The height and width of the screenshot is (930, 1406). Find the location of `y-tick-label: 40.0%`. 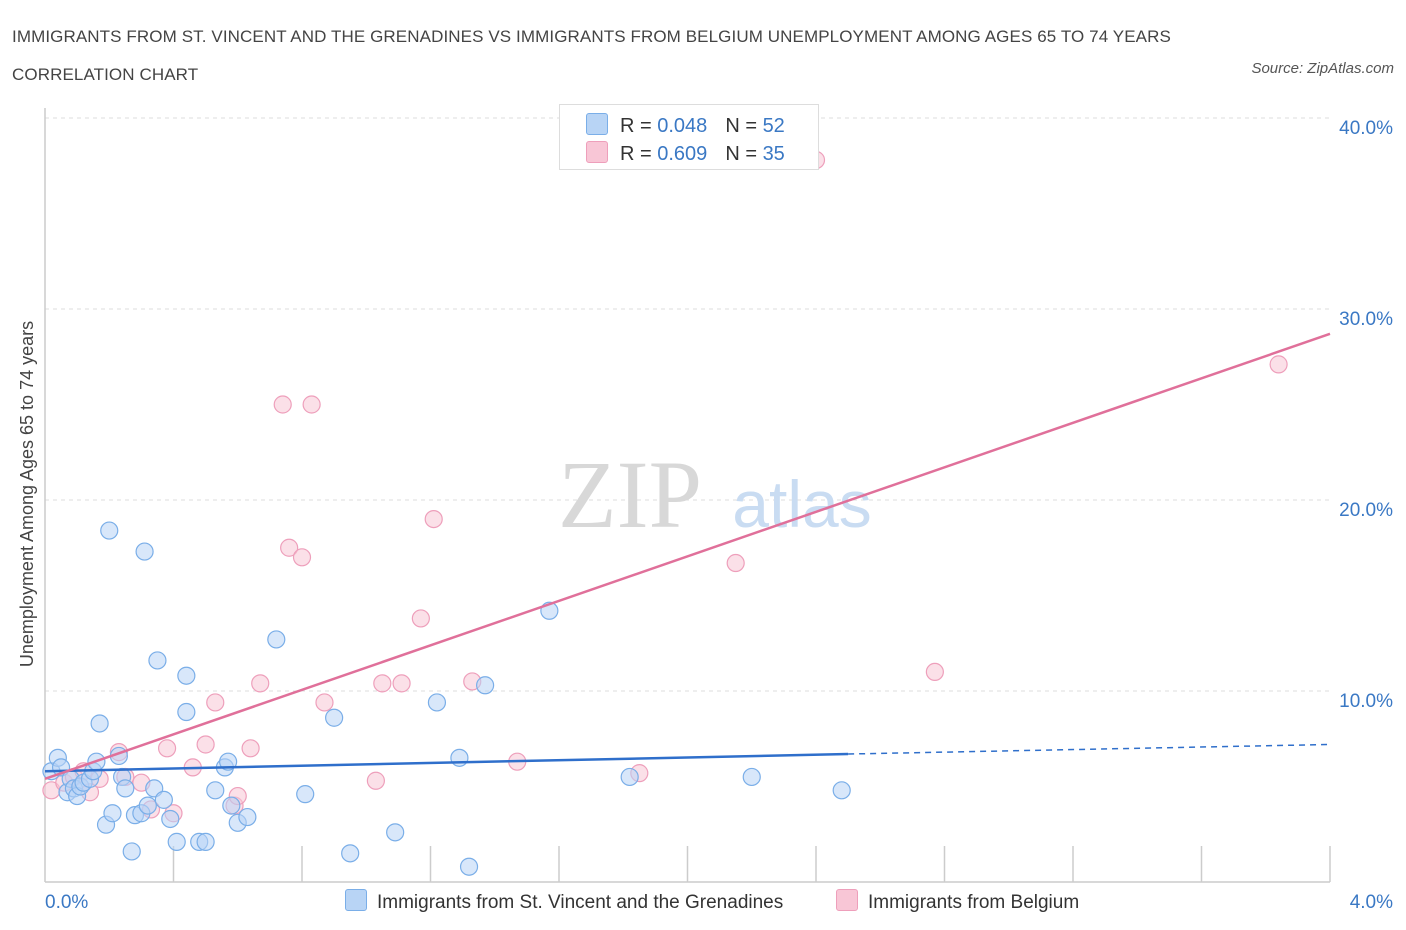

y-tick-label: 40.0% is located at coordinates (1366, 128).